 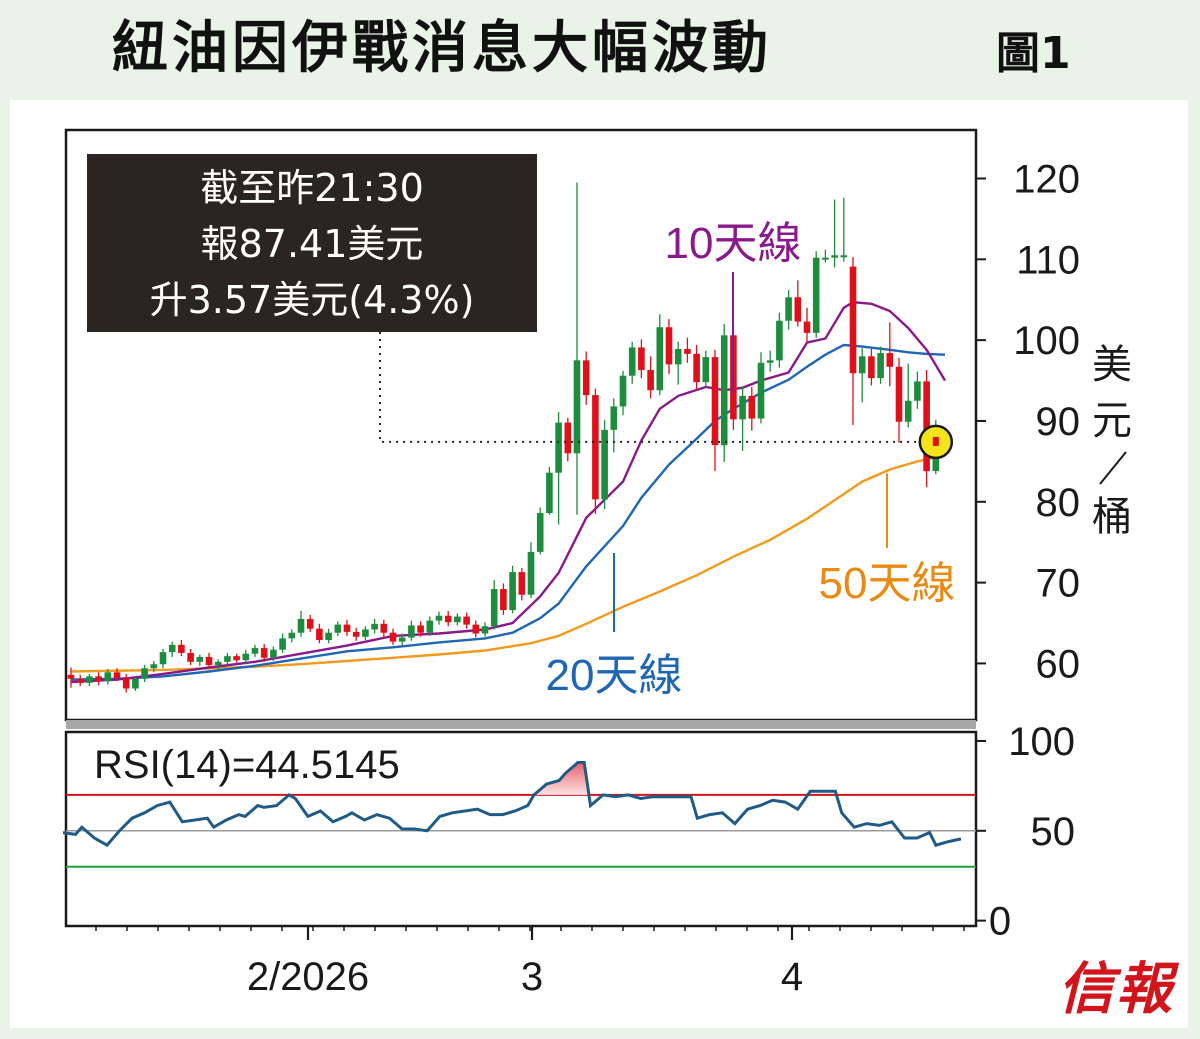 I want to click on price-y-tick-label: 70, so click(x=1058, y=584).